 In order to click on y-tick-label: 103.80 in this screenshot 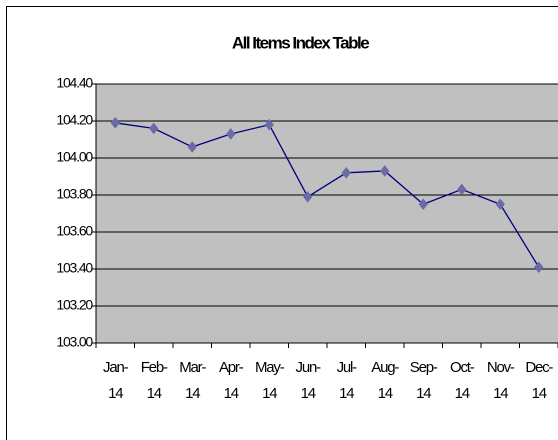, I will do `click(74, 194)`.